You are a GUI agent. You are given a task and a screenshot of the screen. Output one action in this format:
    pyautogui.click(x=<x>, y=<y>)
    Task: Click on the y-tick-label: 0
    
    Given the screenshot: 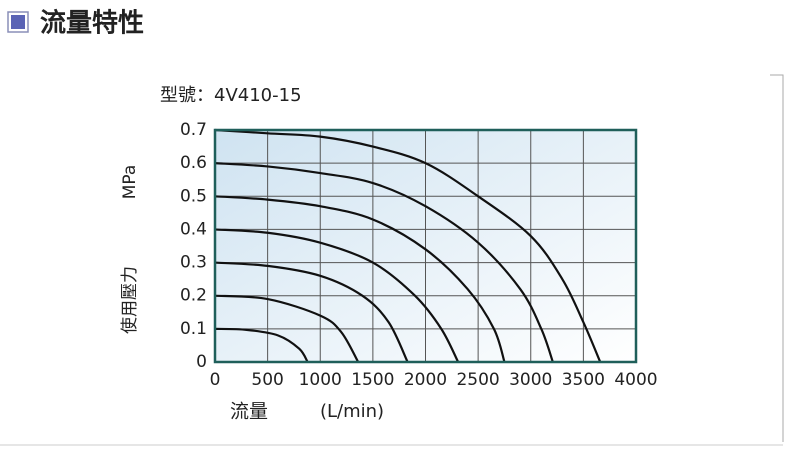 What is the action you would take?
    pyautogui.click(x=201, y=362)
    